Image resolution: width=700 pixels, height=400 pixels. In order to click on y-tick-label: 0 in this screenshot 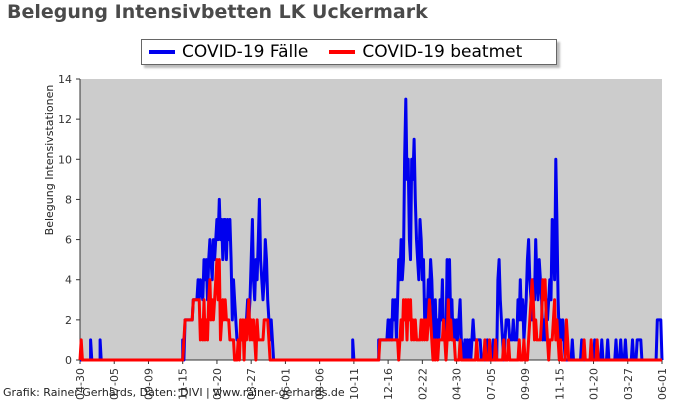, I will do `click(68, 360)`.